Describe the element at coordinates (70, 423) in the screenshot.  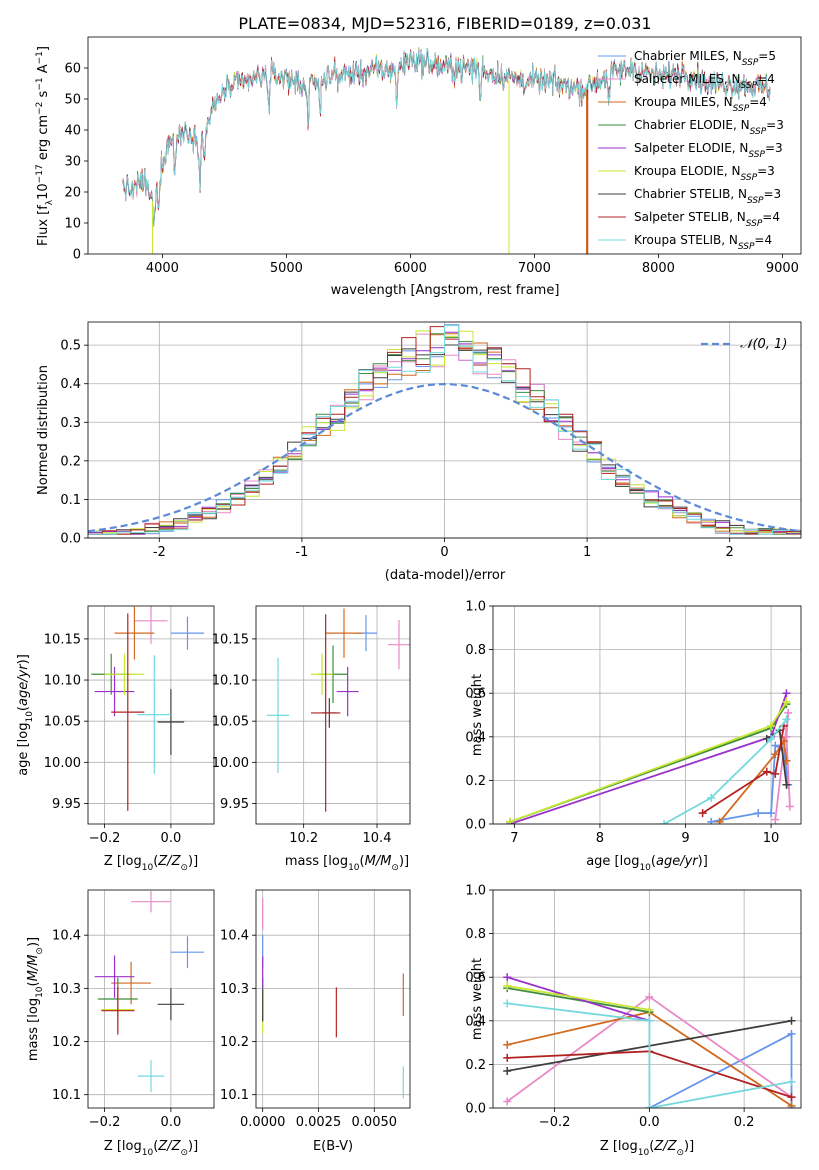
I see `tick-label-y: 0.3` at that location.